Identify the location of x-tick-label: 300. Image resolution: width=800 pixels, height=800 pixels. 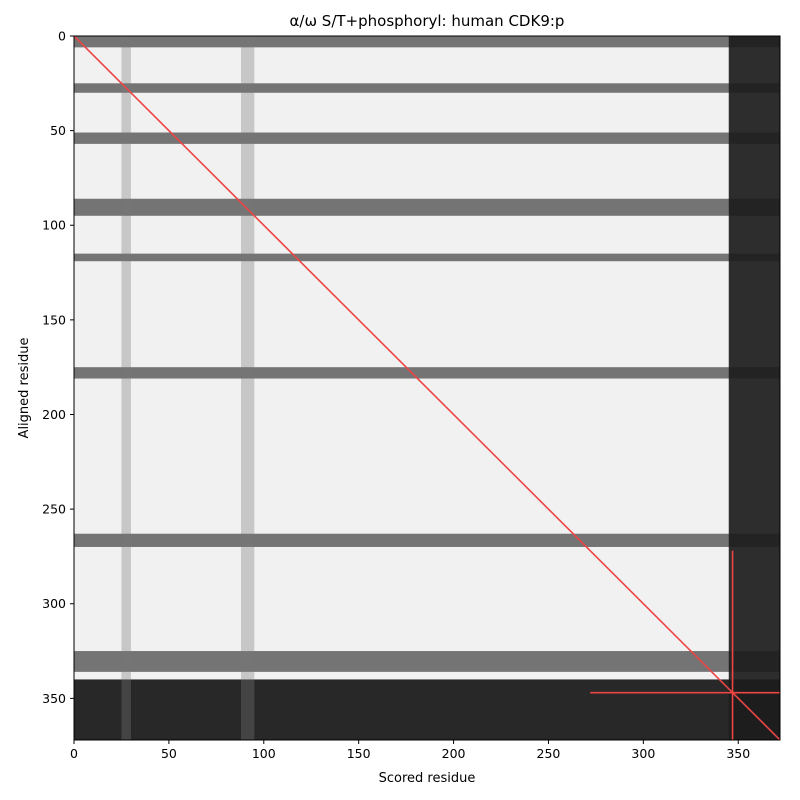
(643, 753).